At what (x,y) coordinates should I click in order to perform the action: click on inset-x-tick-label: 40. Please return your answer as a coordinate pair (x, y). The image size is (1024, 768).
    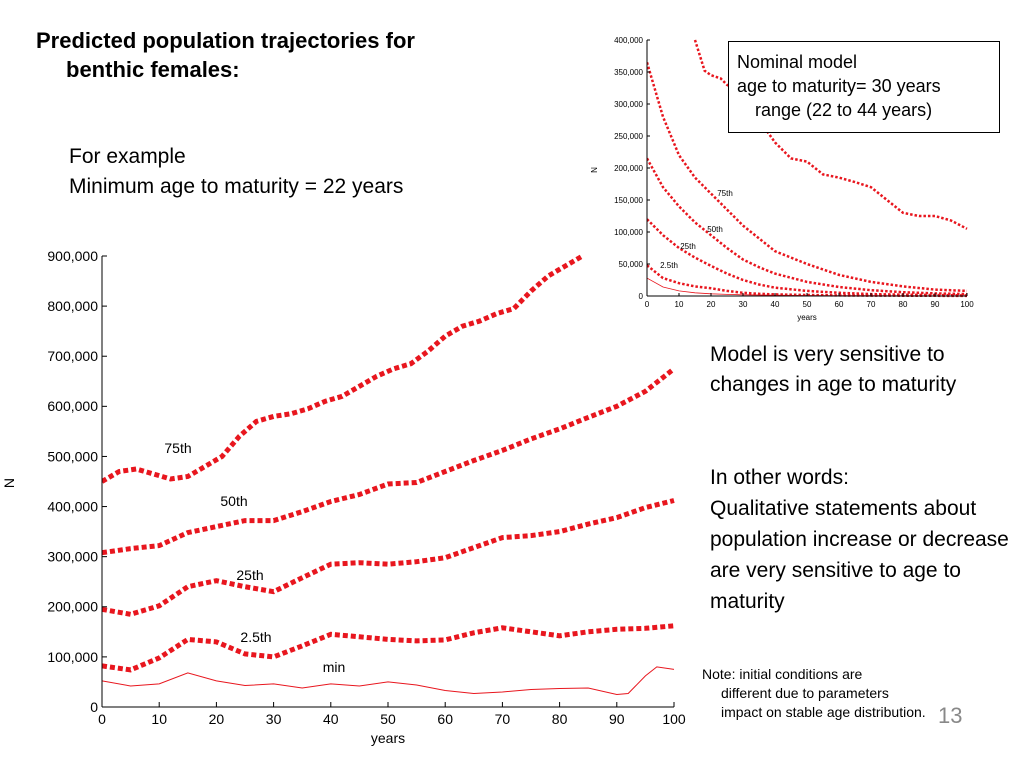
    Looking at the image, I should click on (775, 304).